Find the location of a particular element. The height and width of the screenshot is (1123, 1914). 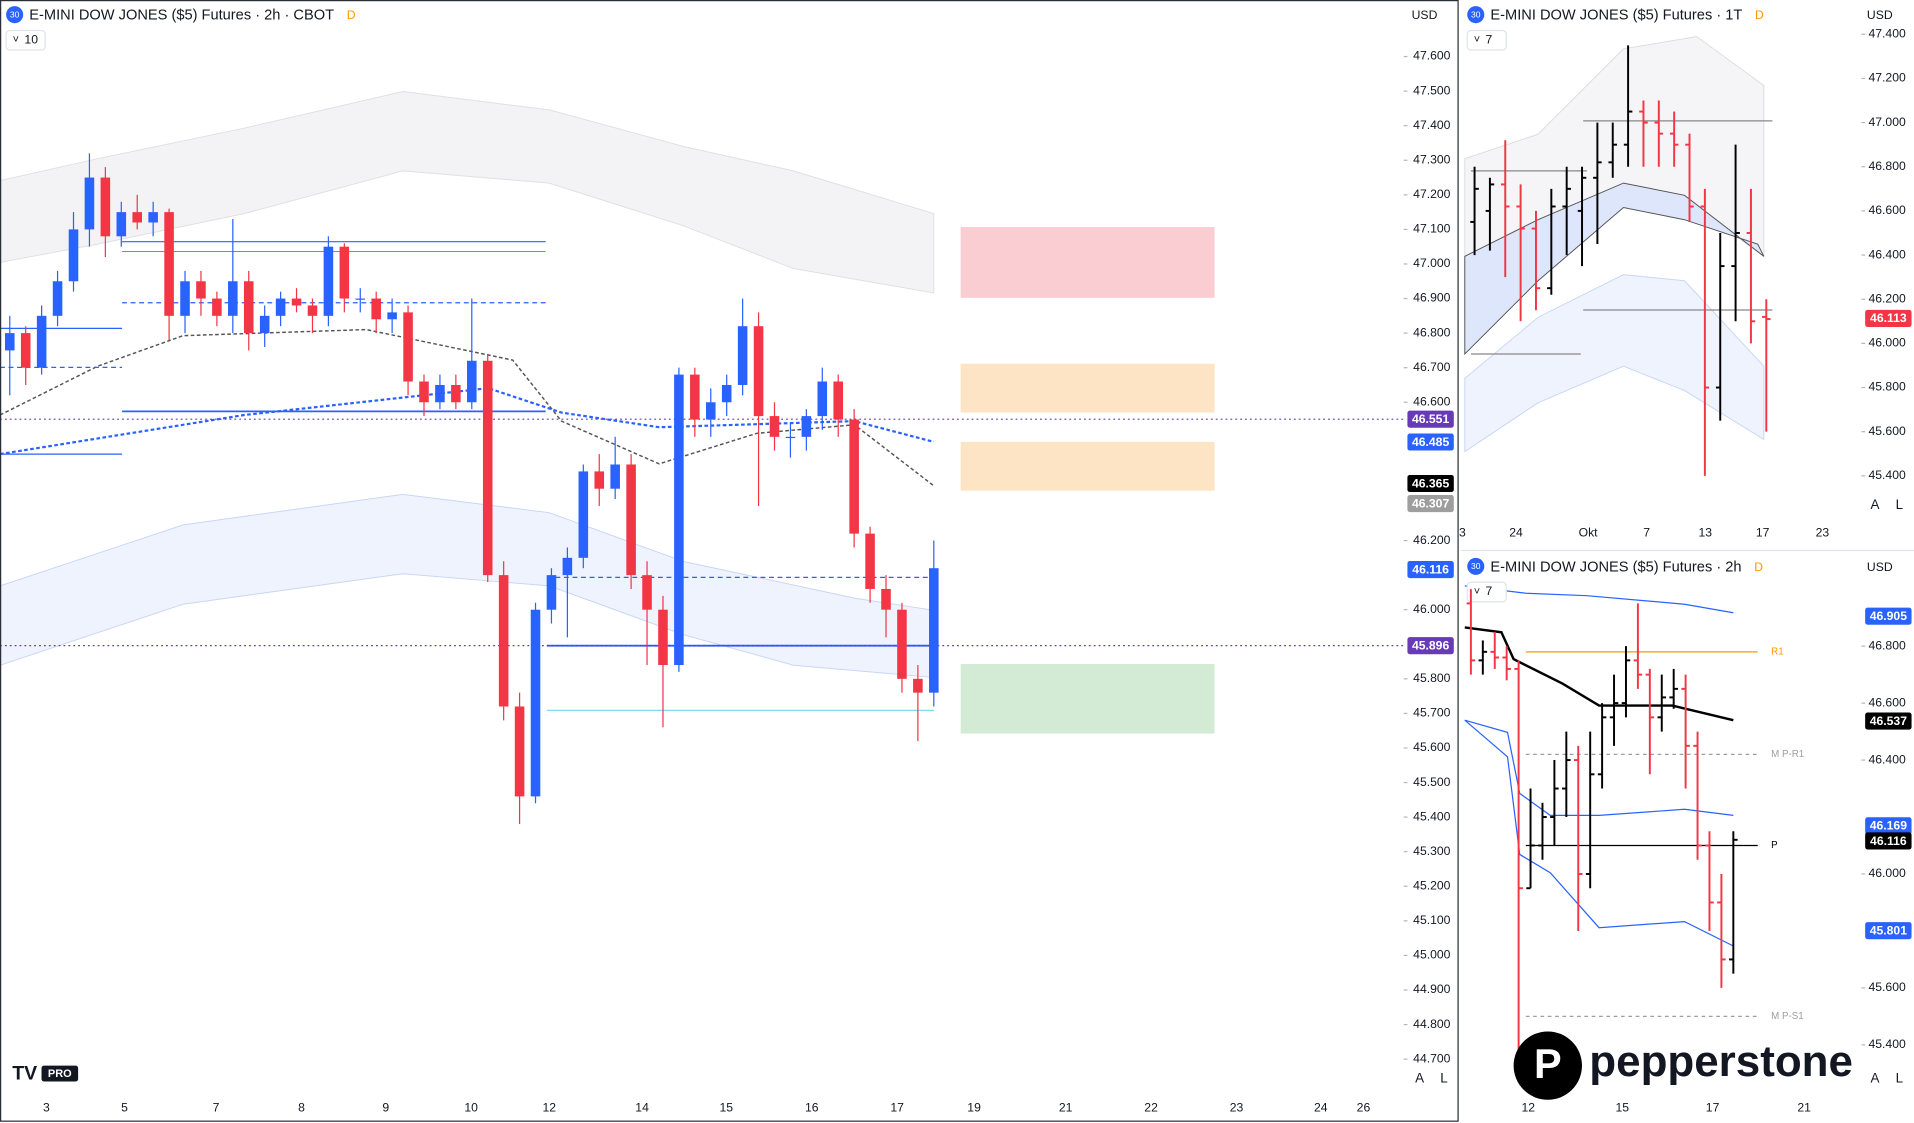

price-badge-label: 45.801 is located at coordinates (1888, 930).